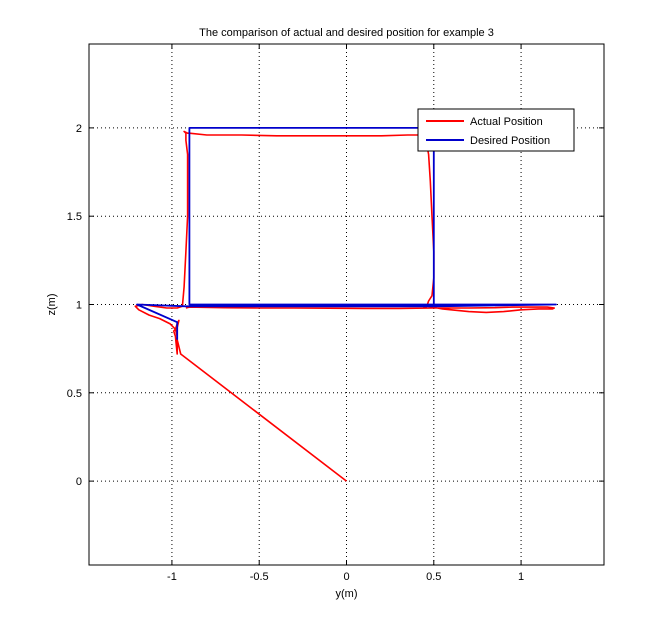  What do you see at coordinates (433, 577) in the screenshot?
I see `x-tick-label: 0.5` at bounding box center [433, 577].